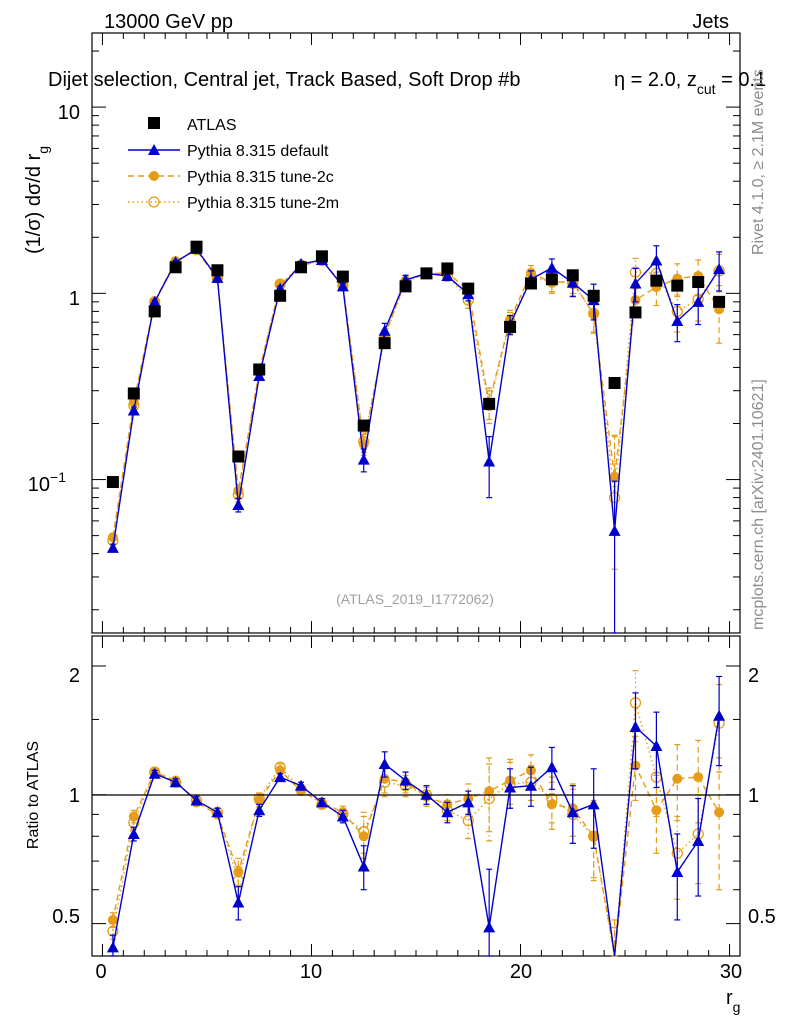 Image resolution: width=786 pixels, height=1024 pixels. I want to click on ratio-ytick-label-2-right: 2, so click(753, 676).